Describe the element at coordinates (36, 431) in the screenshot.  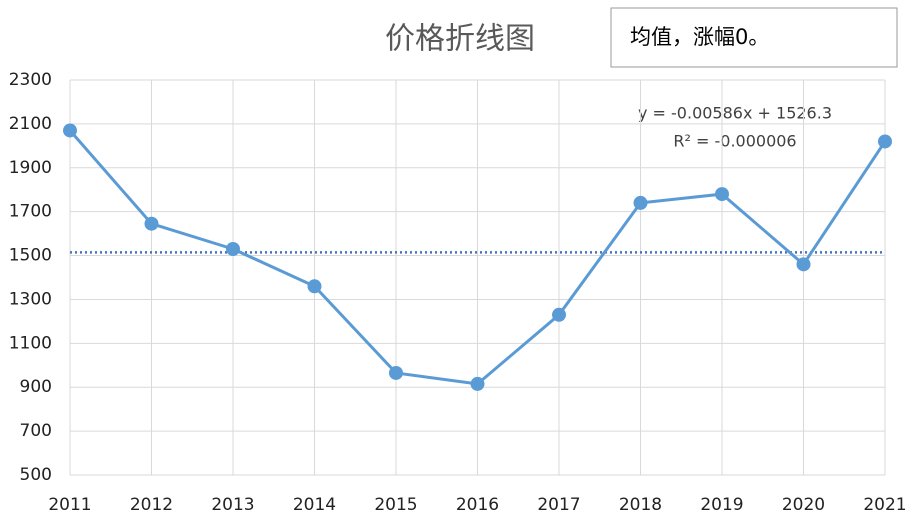
I see `y-tick-label: 700` at that location.